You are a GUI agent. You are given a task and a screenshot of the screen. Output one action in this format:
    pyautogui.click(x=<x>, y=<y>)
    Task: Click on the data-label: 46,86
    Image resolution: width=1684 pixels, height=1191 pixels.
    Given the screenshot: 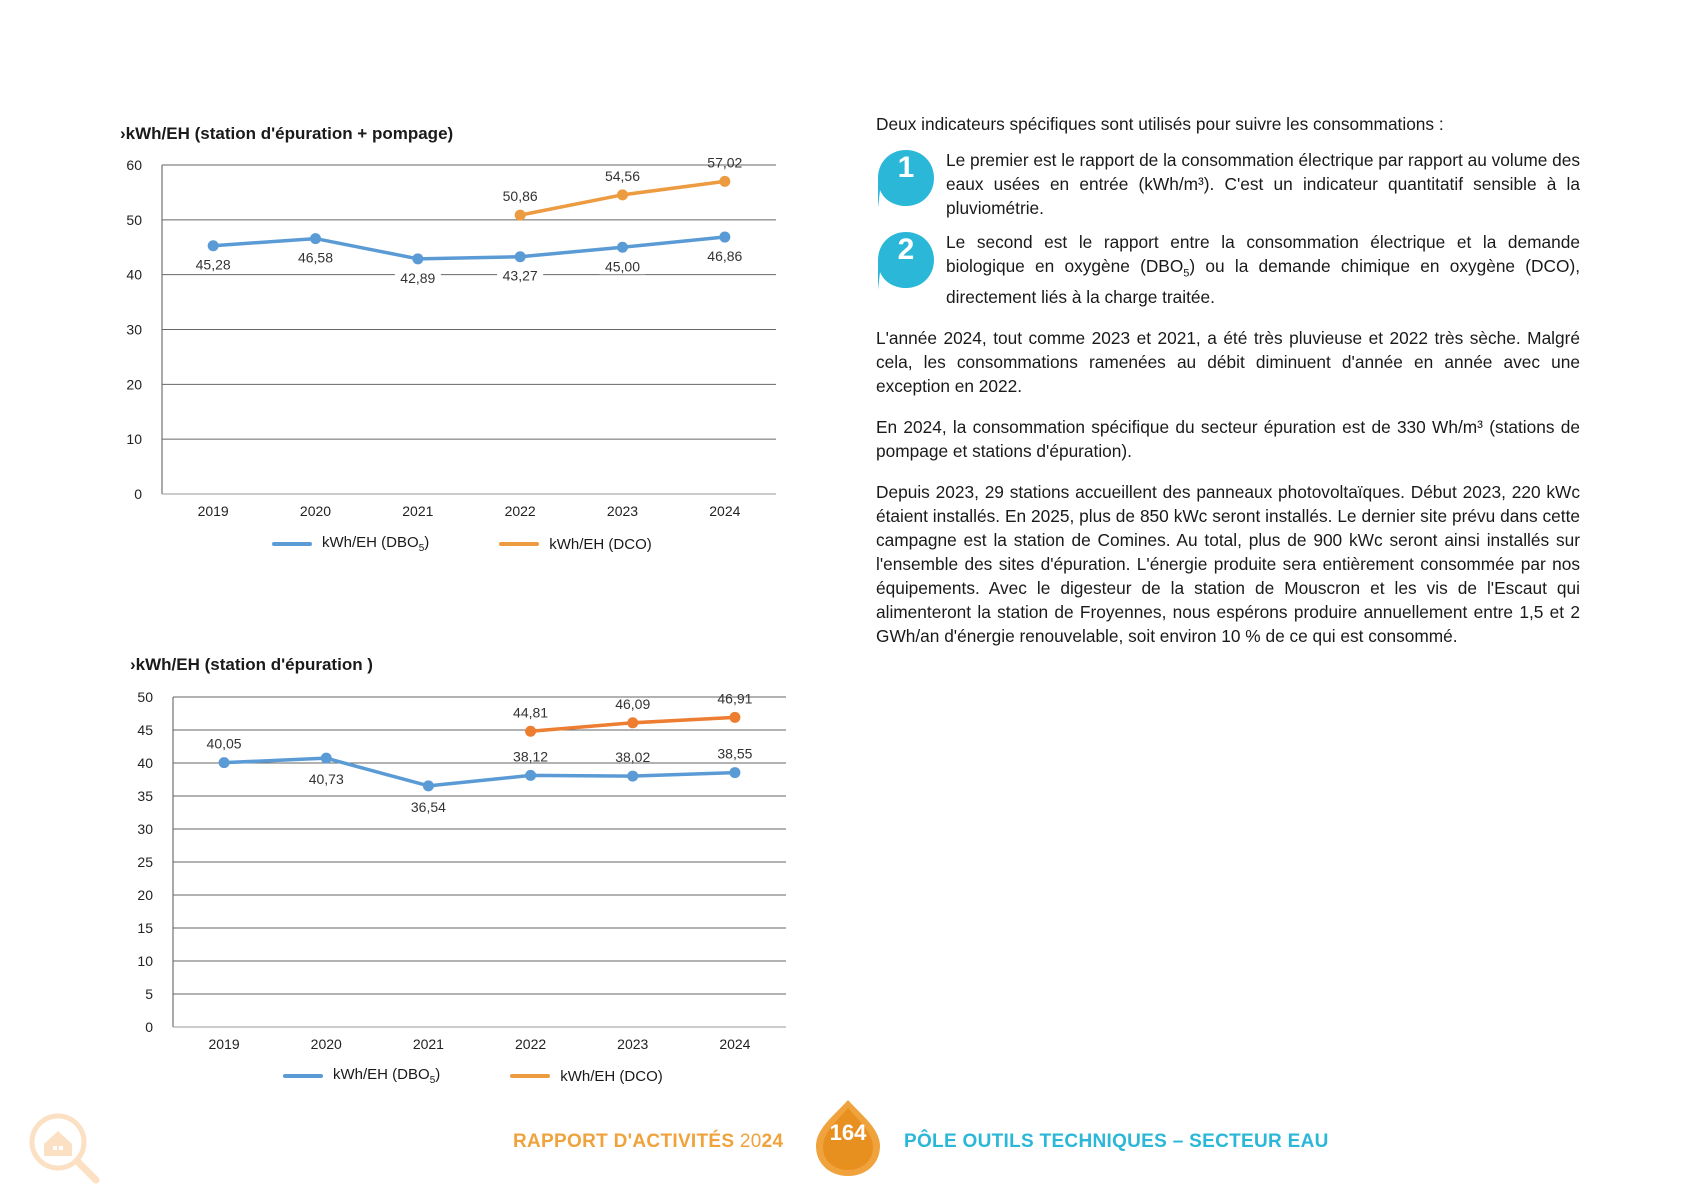 What is the action you would take?
    pyautogui.click(x=724, y=256)
    